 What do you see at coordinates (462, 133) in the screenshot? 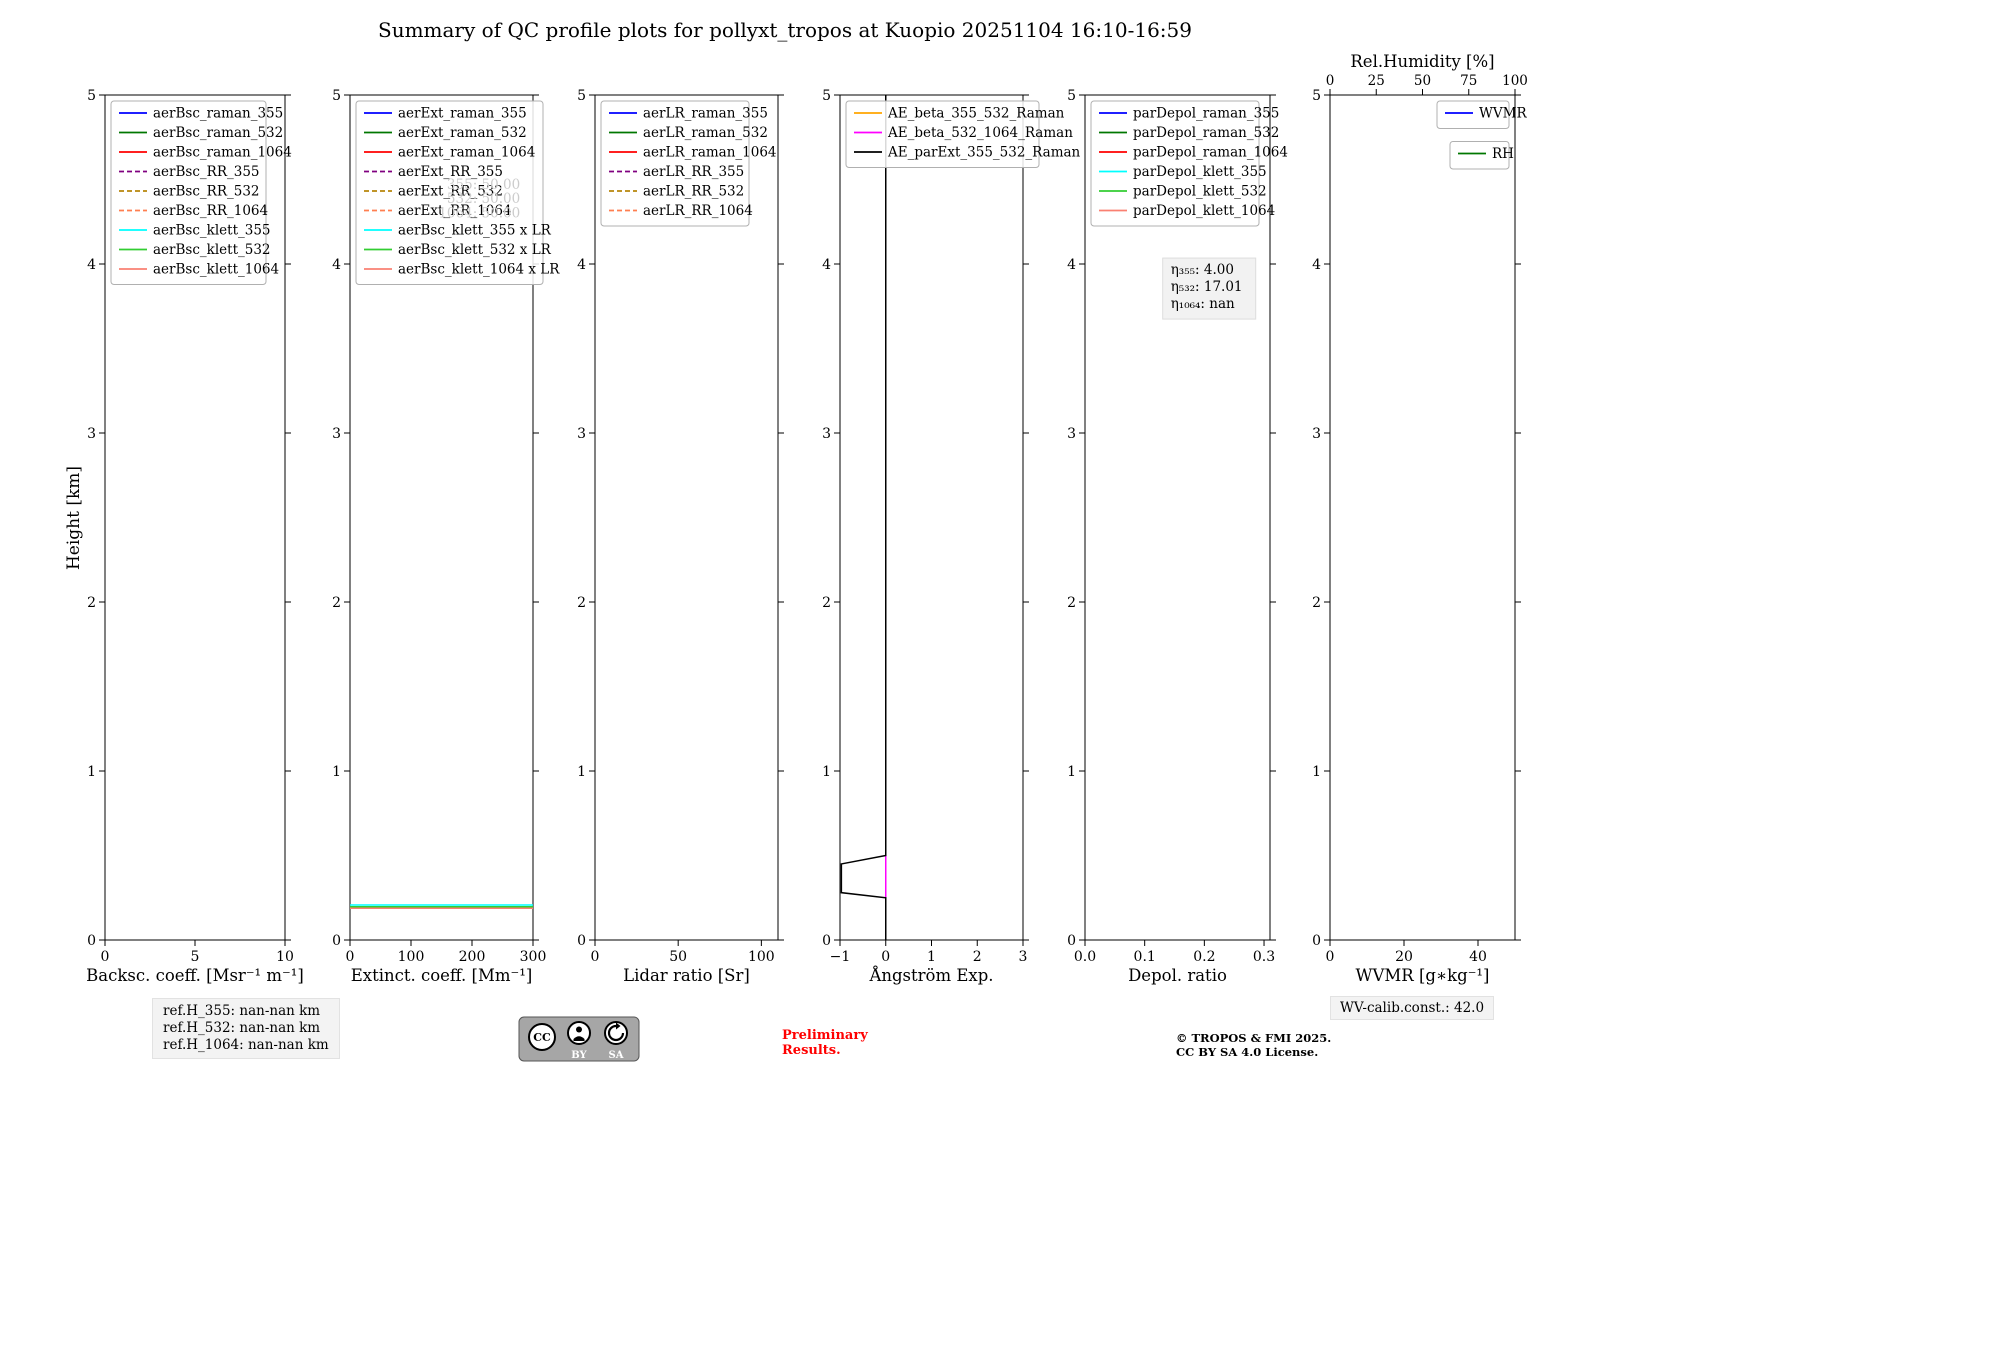
I see `legend-label: aerExt_raman_532` at bounding box center [462, 133].